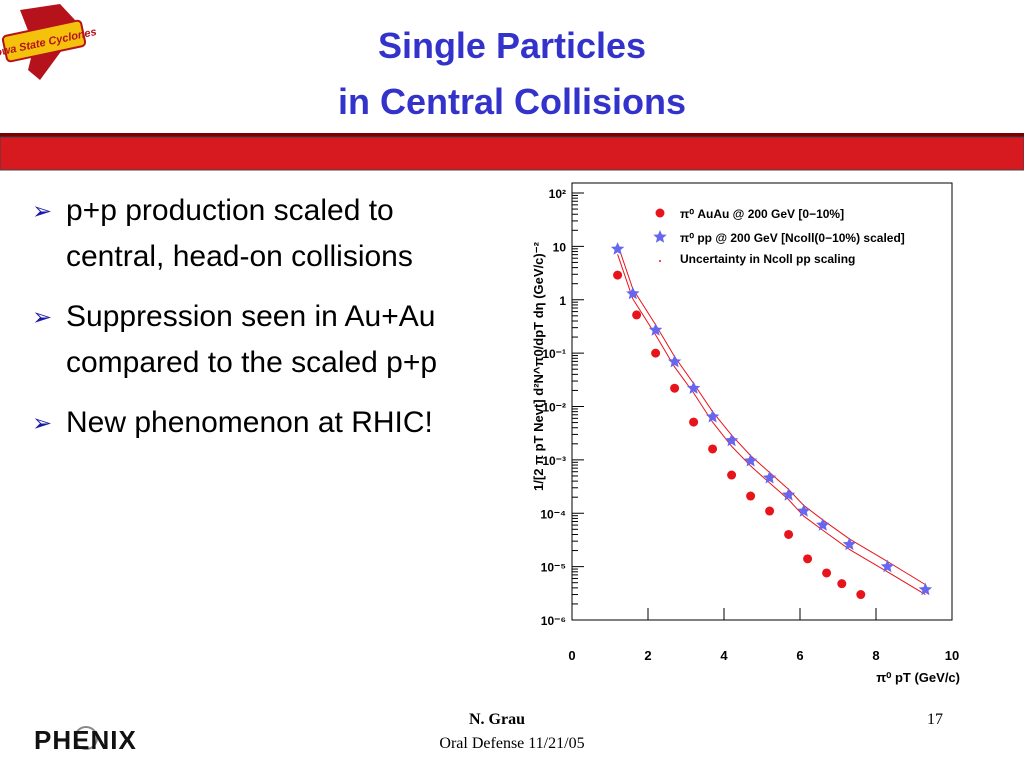  I want to click on slide-title: in Central Collisions, so click(512, 101).